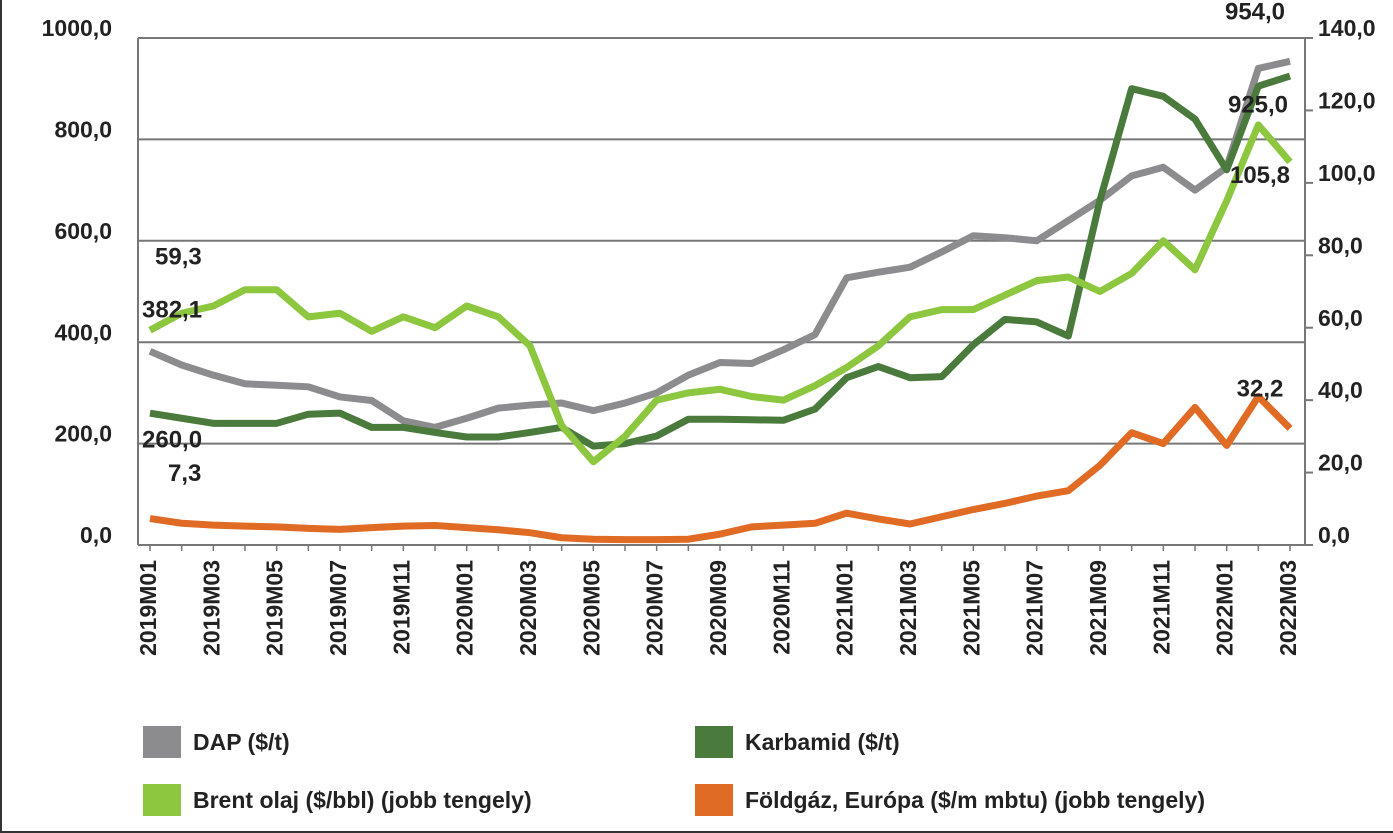  What do you see at coordinates (655, 608) in the screenshot?
I see `x-tick-label: 2020M07` at bounding box center [655, 608].